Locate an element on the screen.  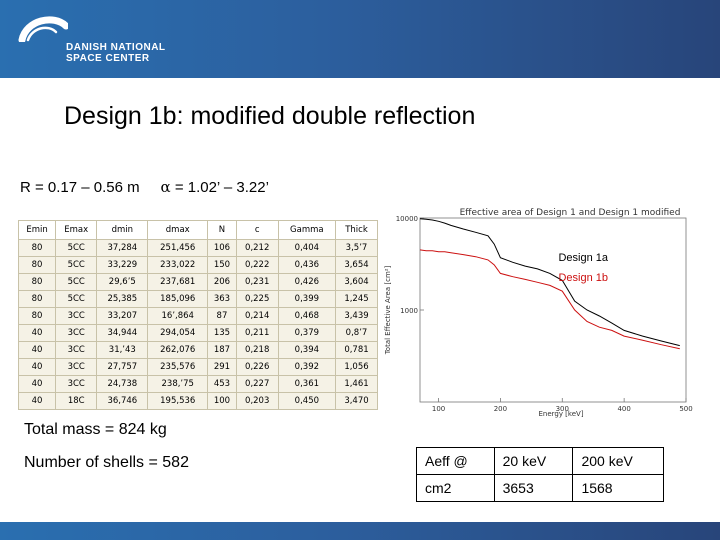
effective-area-table: Aeff @20 keV 200 keV cm2 3653 1568 is located at coordinates (540, 474).